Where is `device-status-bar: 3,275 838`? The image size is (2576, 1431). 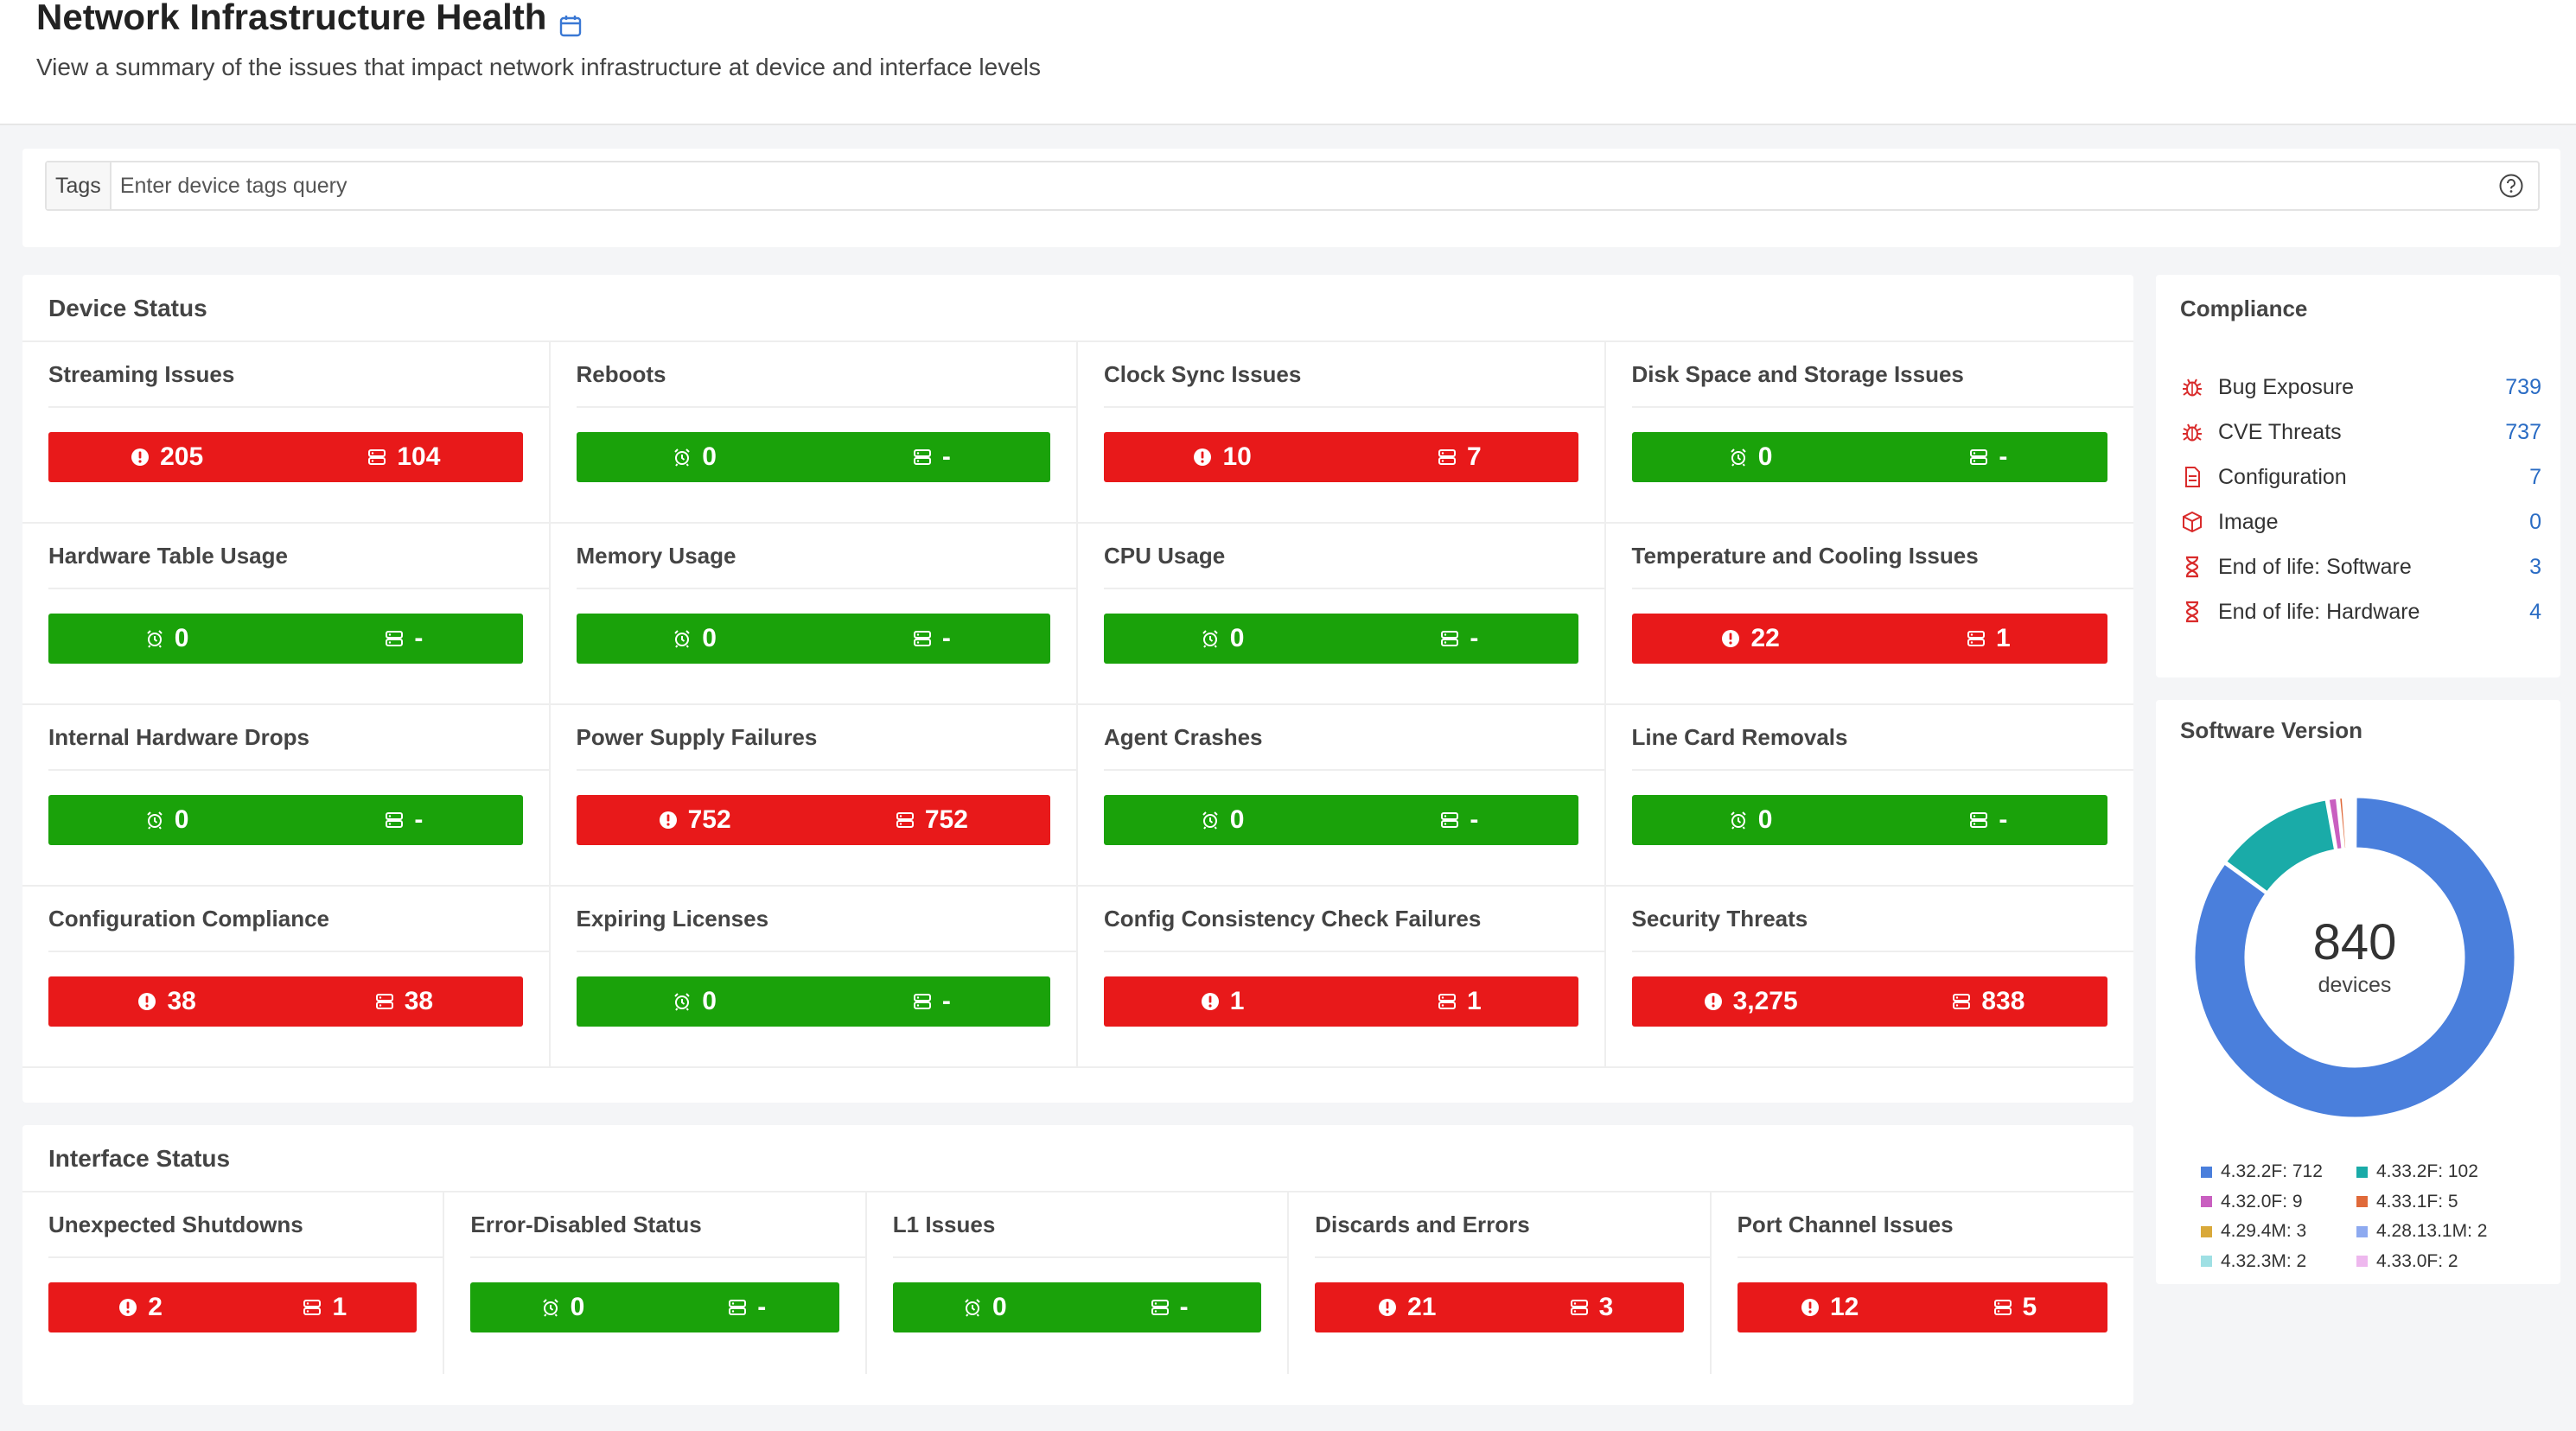
device-status-bar: 3,275 838 is located at coordinates (1869, 1001).